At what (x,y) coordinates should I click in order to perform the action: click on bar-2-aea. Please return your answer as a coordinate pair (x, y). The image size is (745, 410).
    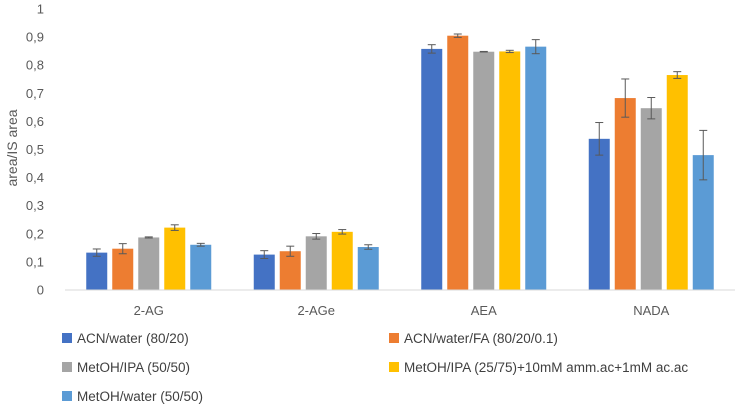
    Looking at the image, I should click on (458, 162).